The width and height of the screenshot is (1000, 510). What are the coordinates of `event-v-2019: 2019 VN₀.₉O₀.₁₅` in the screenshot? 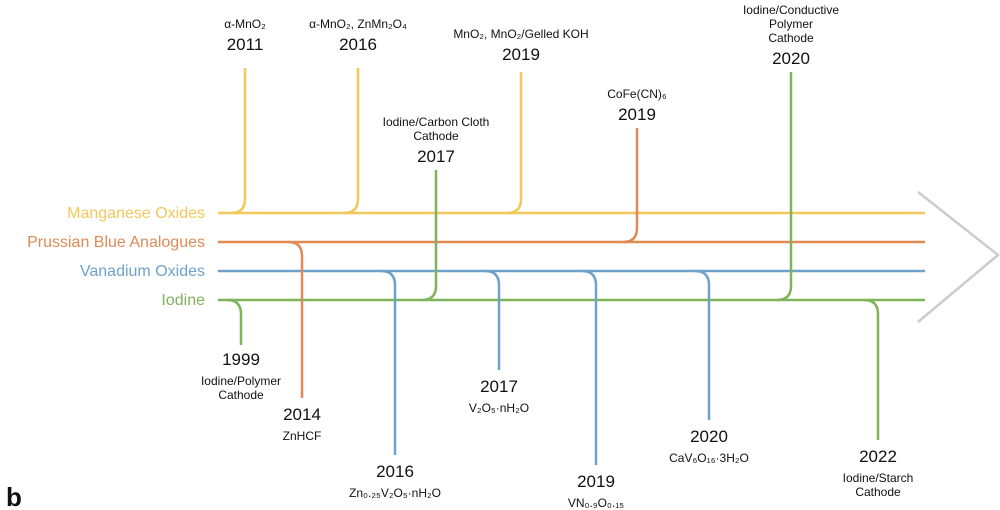 It's located at (596, 389).